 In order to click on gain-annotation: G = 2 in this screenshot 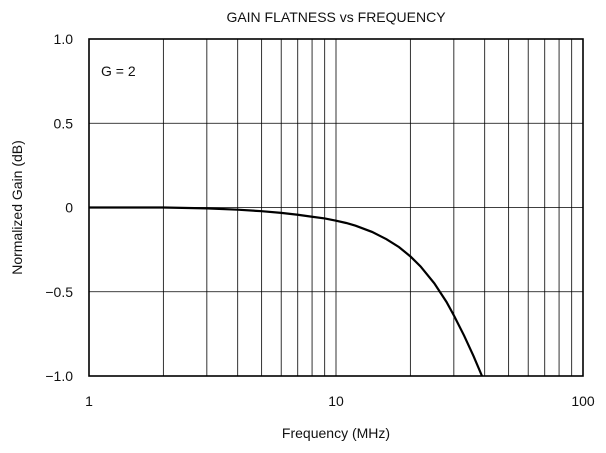, I will do `click(118, 71)`.